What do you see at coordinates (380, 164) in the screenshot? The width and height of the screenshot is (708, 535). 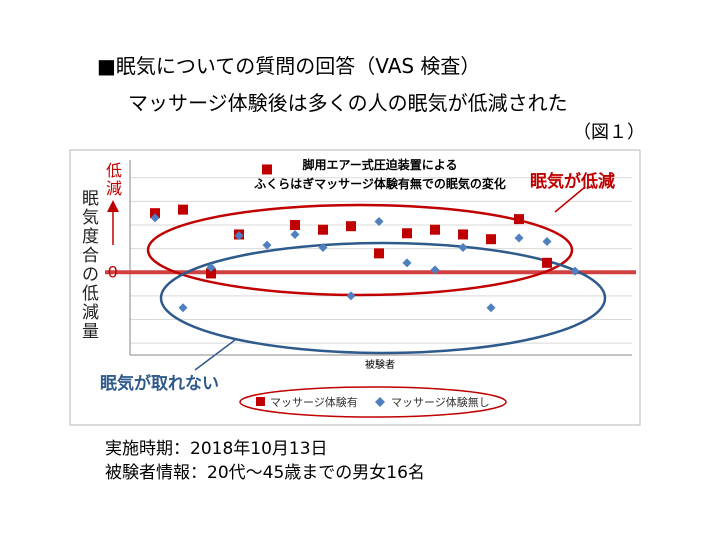 I see `chart-title-line-1: 脚用エアー式圧迫装置による` at bounding box center [380, 164].